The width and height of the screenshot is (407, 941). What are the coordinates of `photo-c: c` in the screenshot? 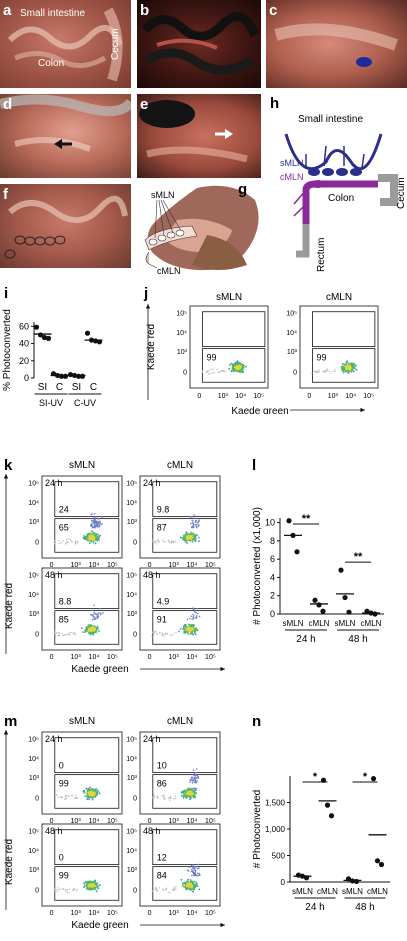 It's located at (336, 44).